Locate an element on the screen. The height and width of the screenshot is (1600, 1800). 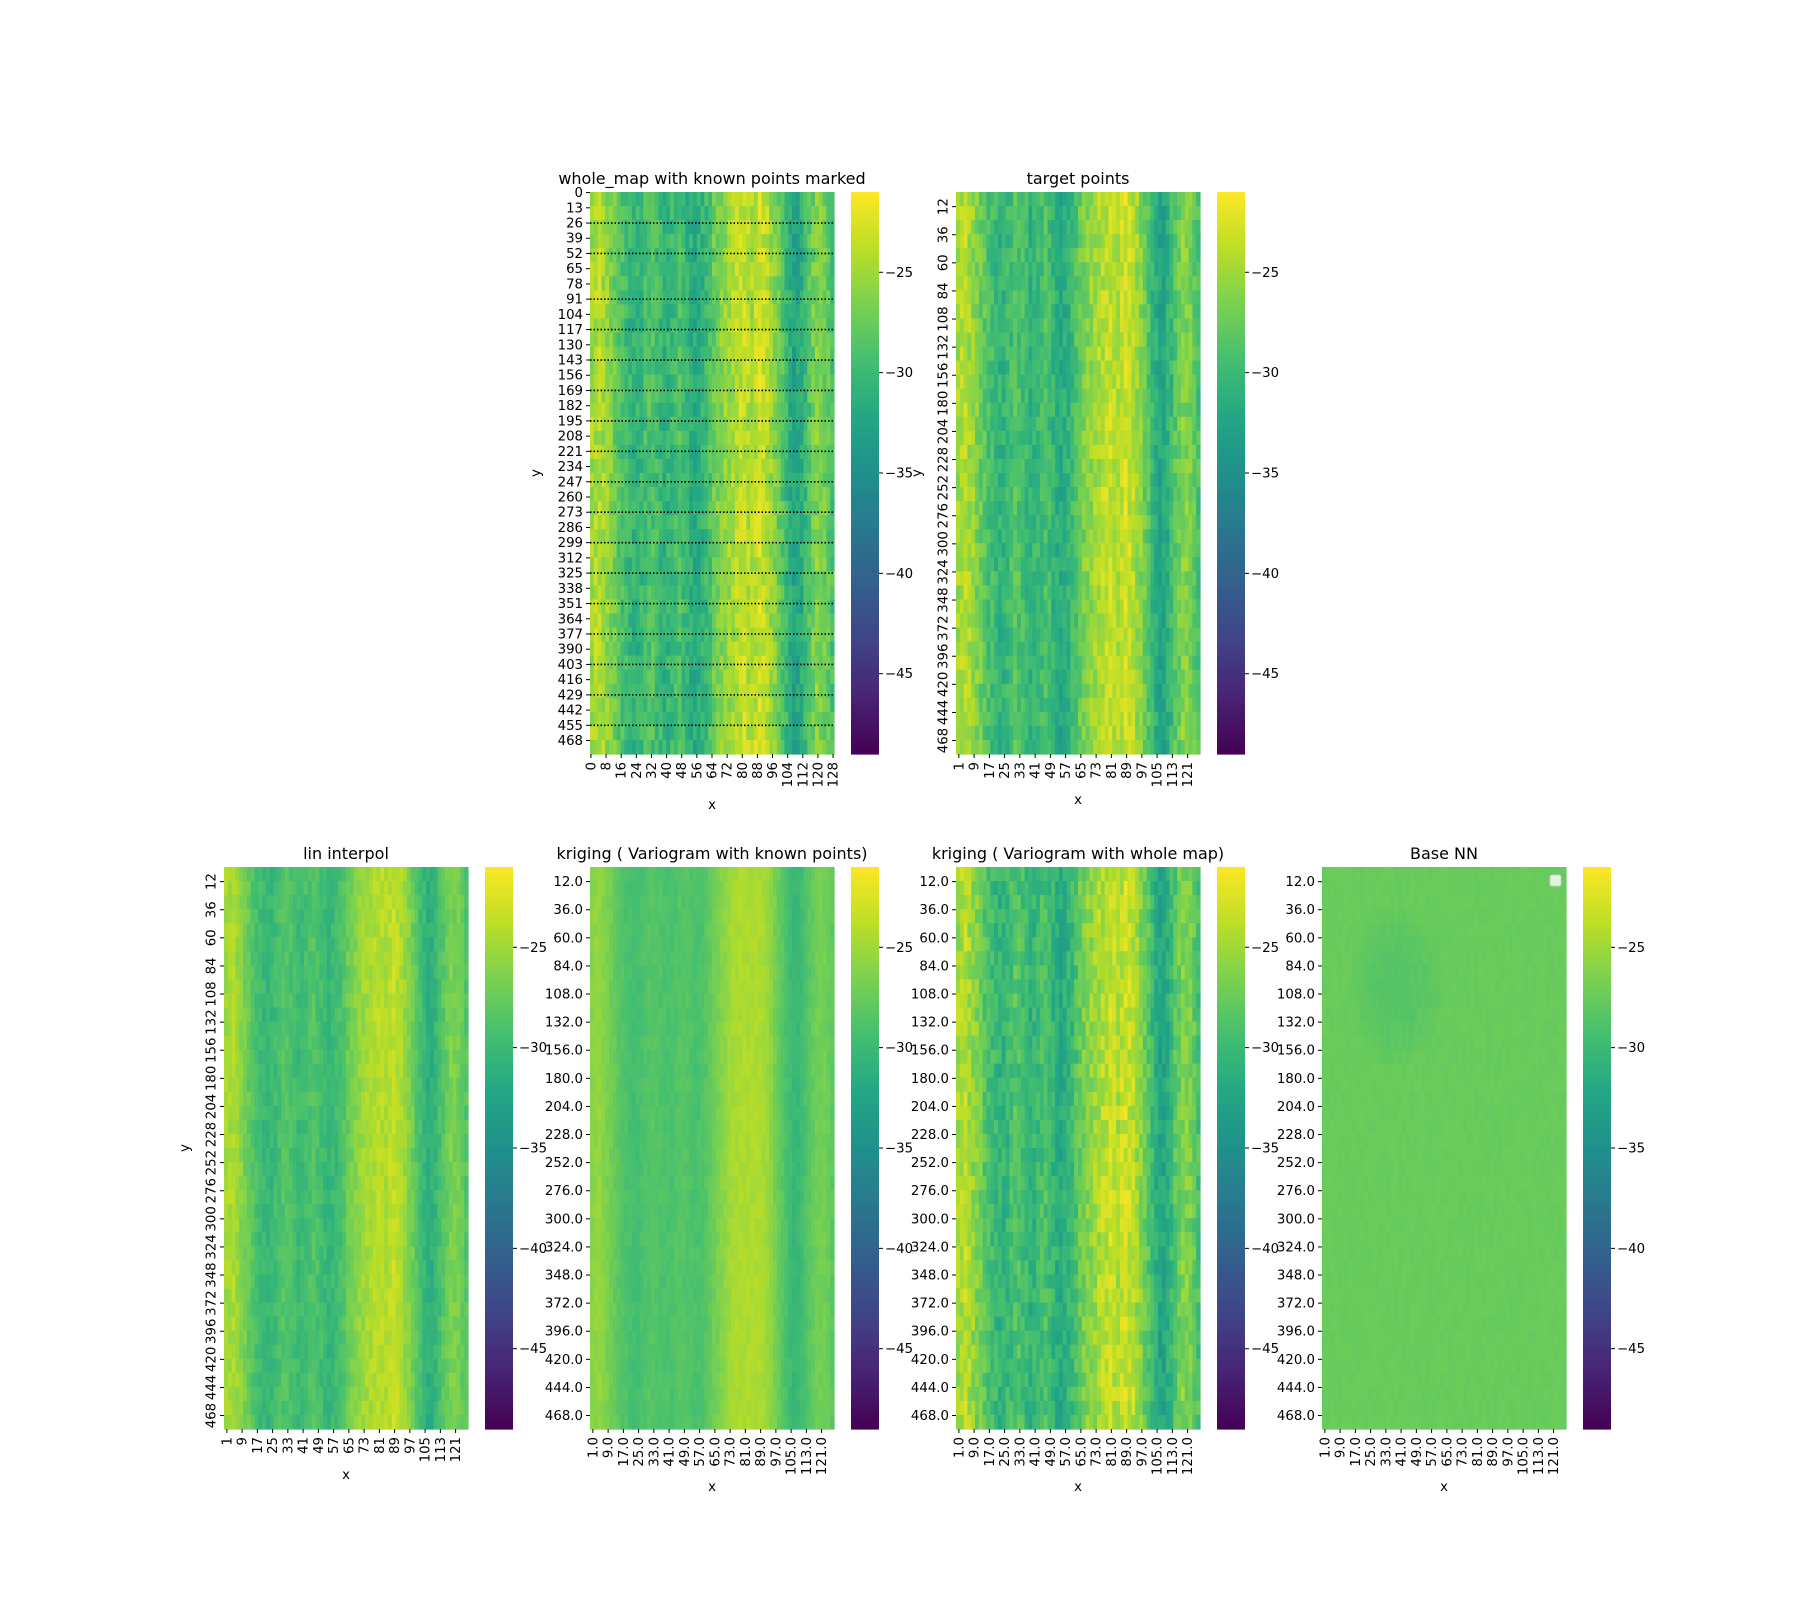
colorbar-tick-label: −45 is located at coordinates (899, 674).